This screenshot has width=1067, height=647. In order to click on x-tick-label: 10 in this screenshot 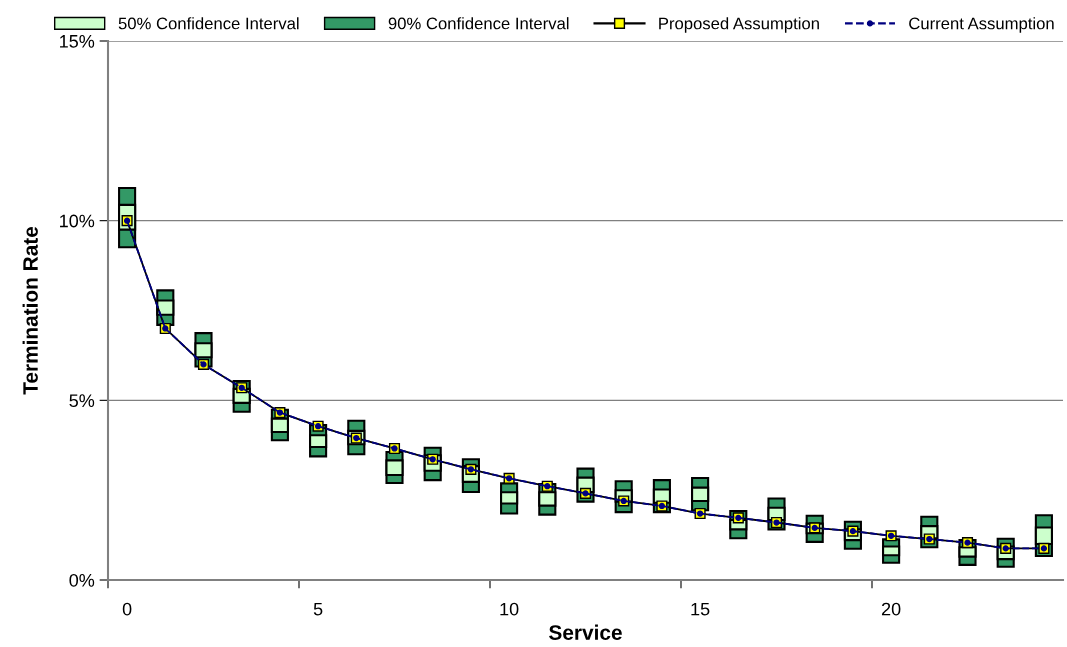, I will do `click(509, 609)`.